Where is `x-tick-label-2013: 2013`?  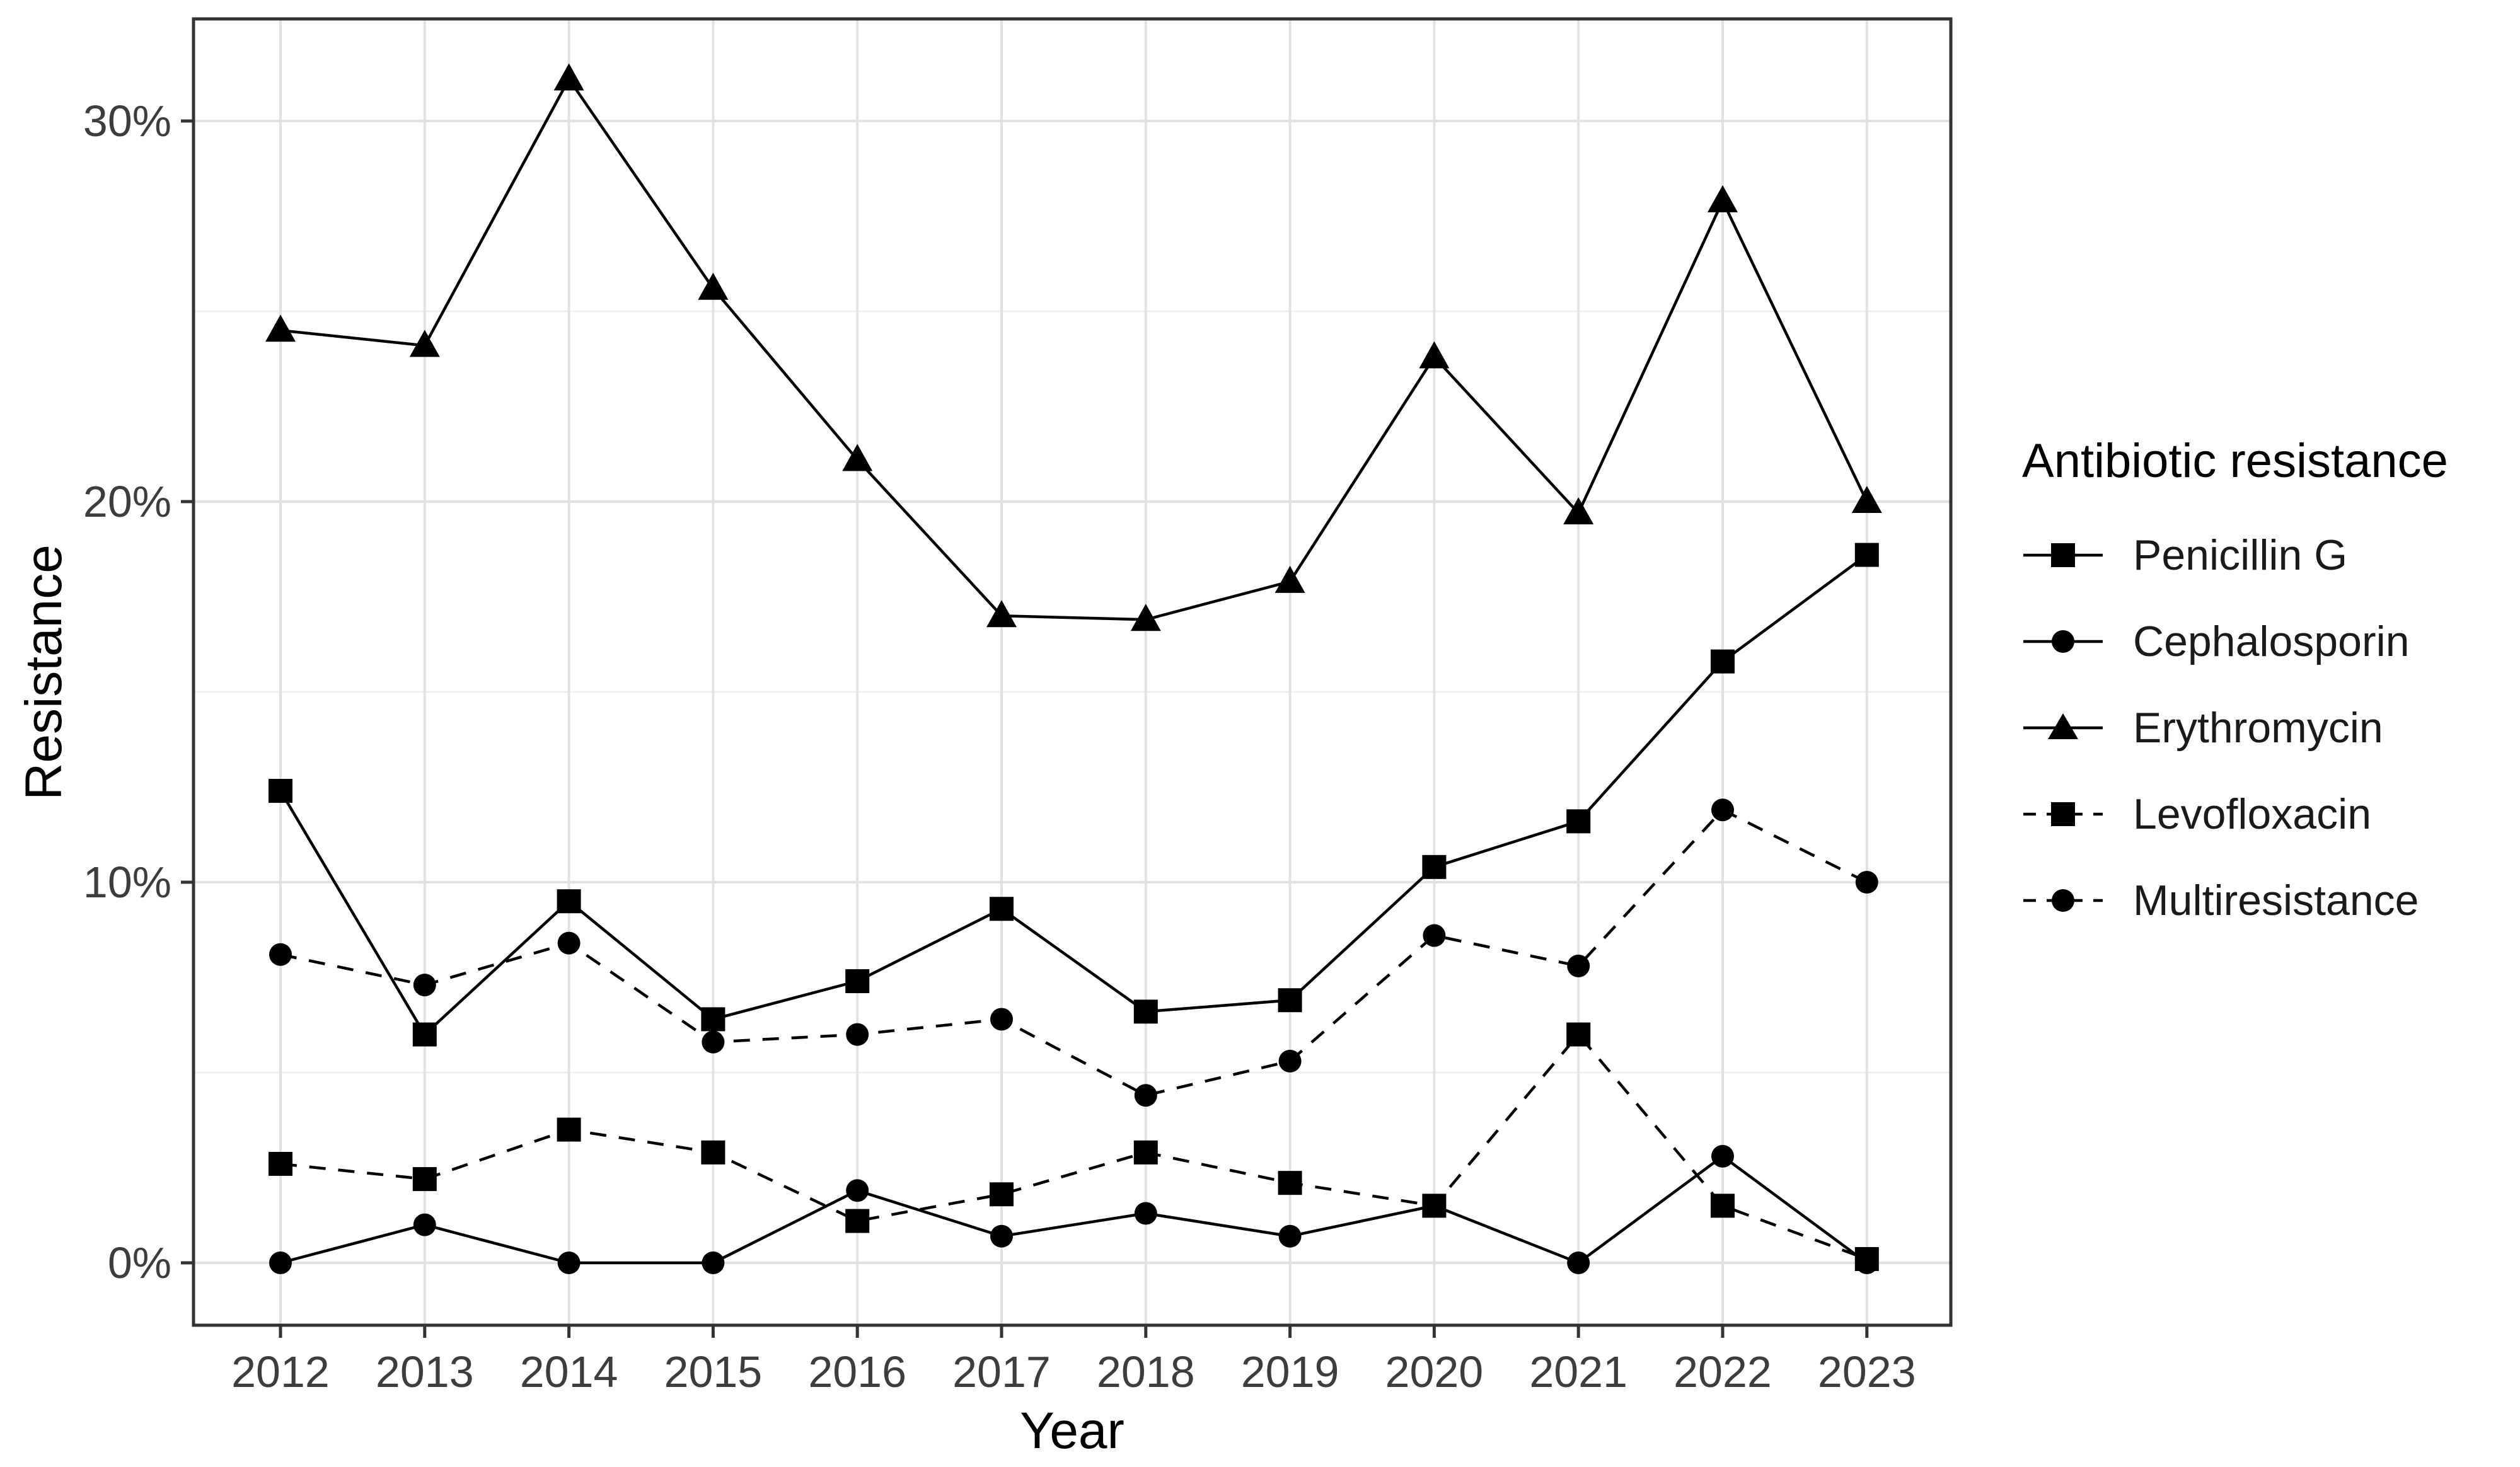 x-tick-label-2013: 2013 is located at coordinates (424, 1371).